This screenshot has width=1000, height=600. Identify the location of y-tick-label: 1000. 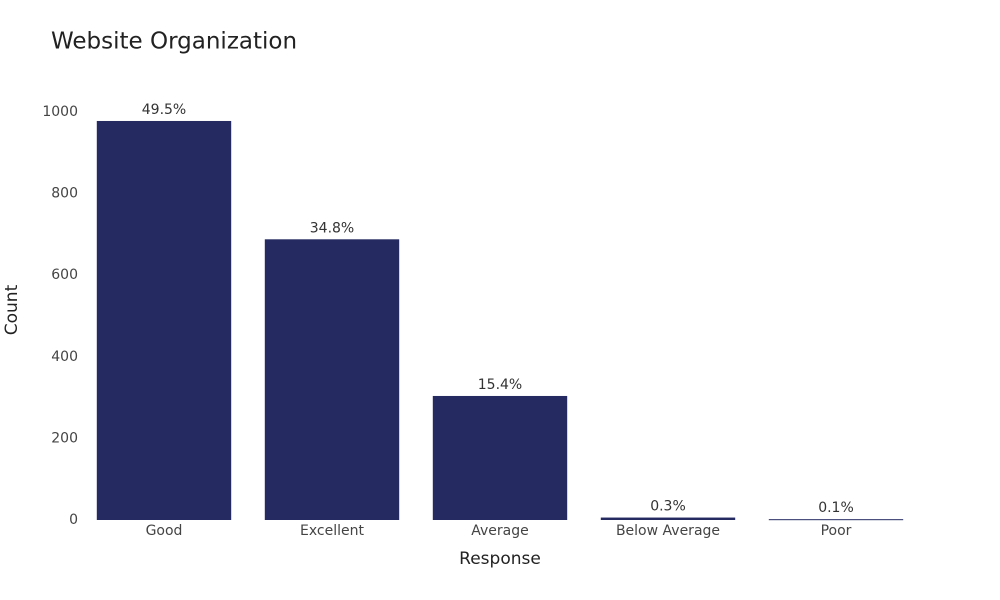
(60, 112).